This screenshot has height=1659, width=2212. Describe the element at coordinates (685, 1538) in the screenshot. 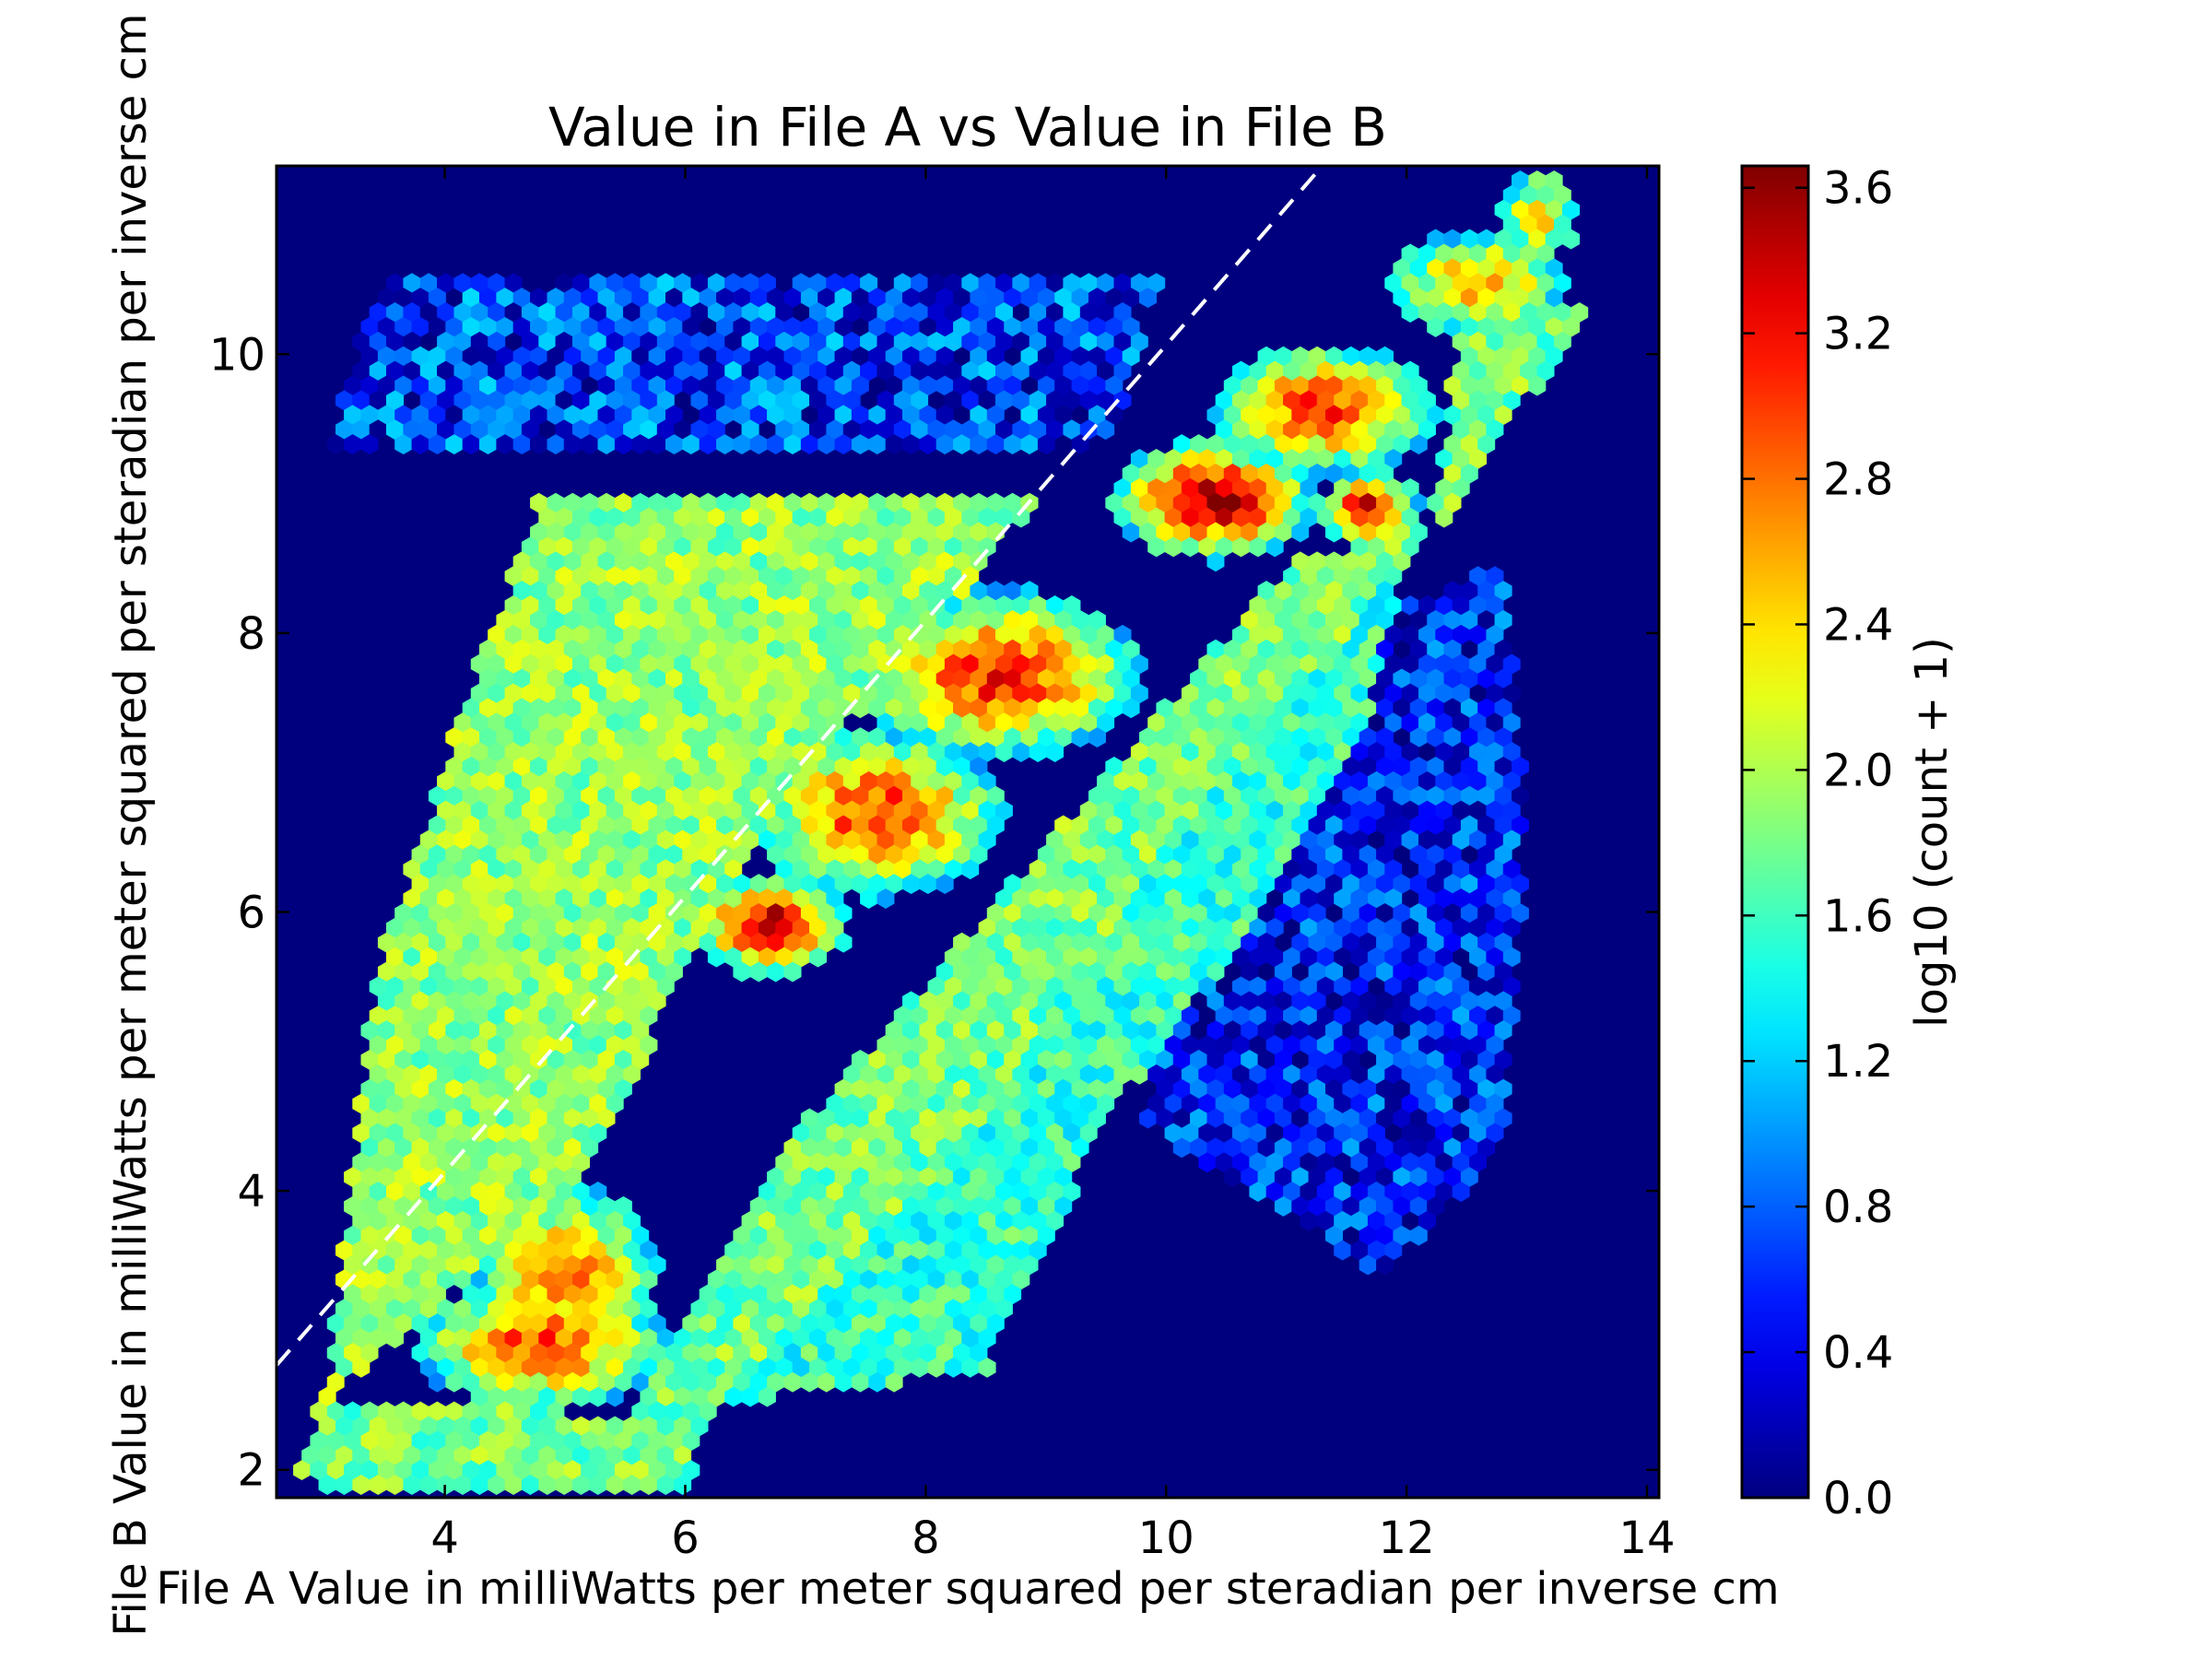

I see `x-tick-label: 6` at that location.